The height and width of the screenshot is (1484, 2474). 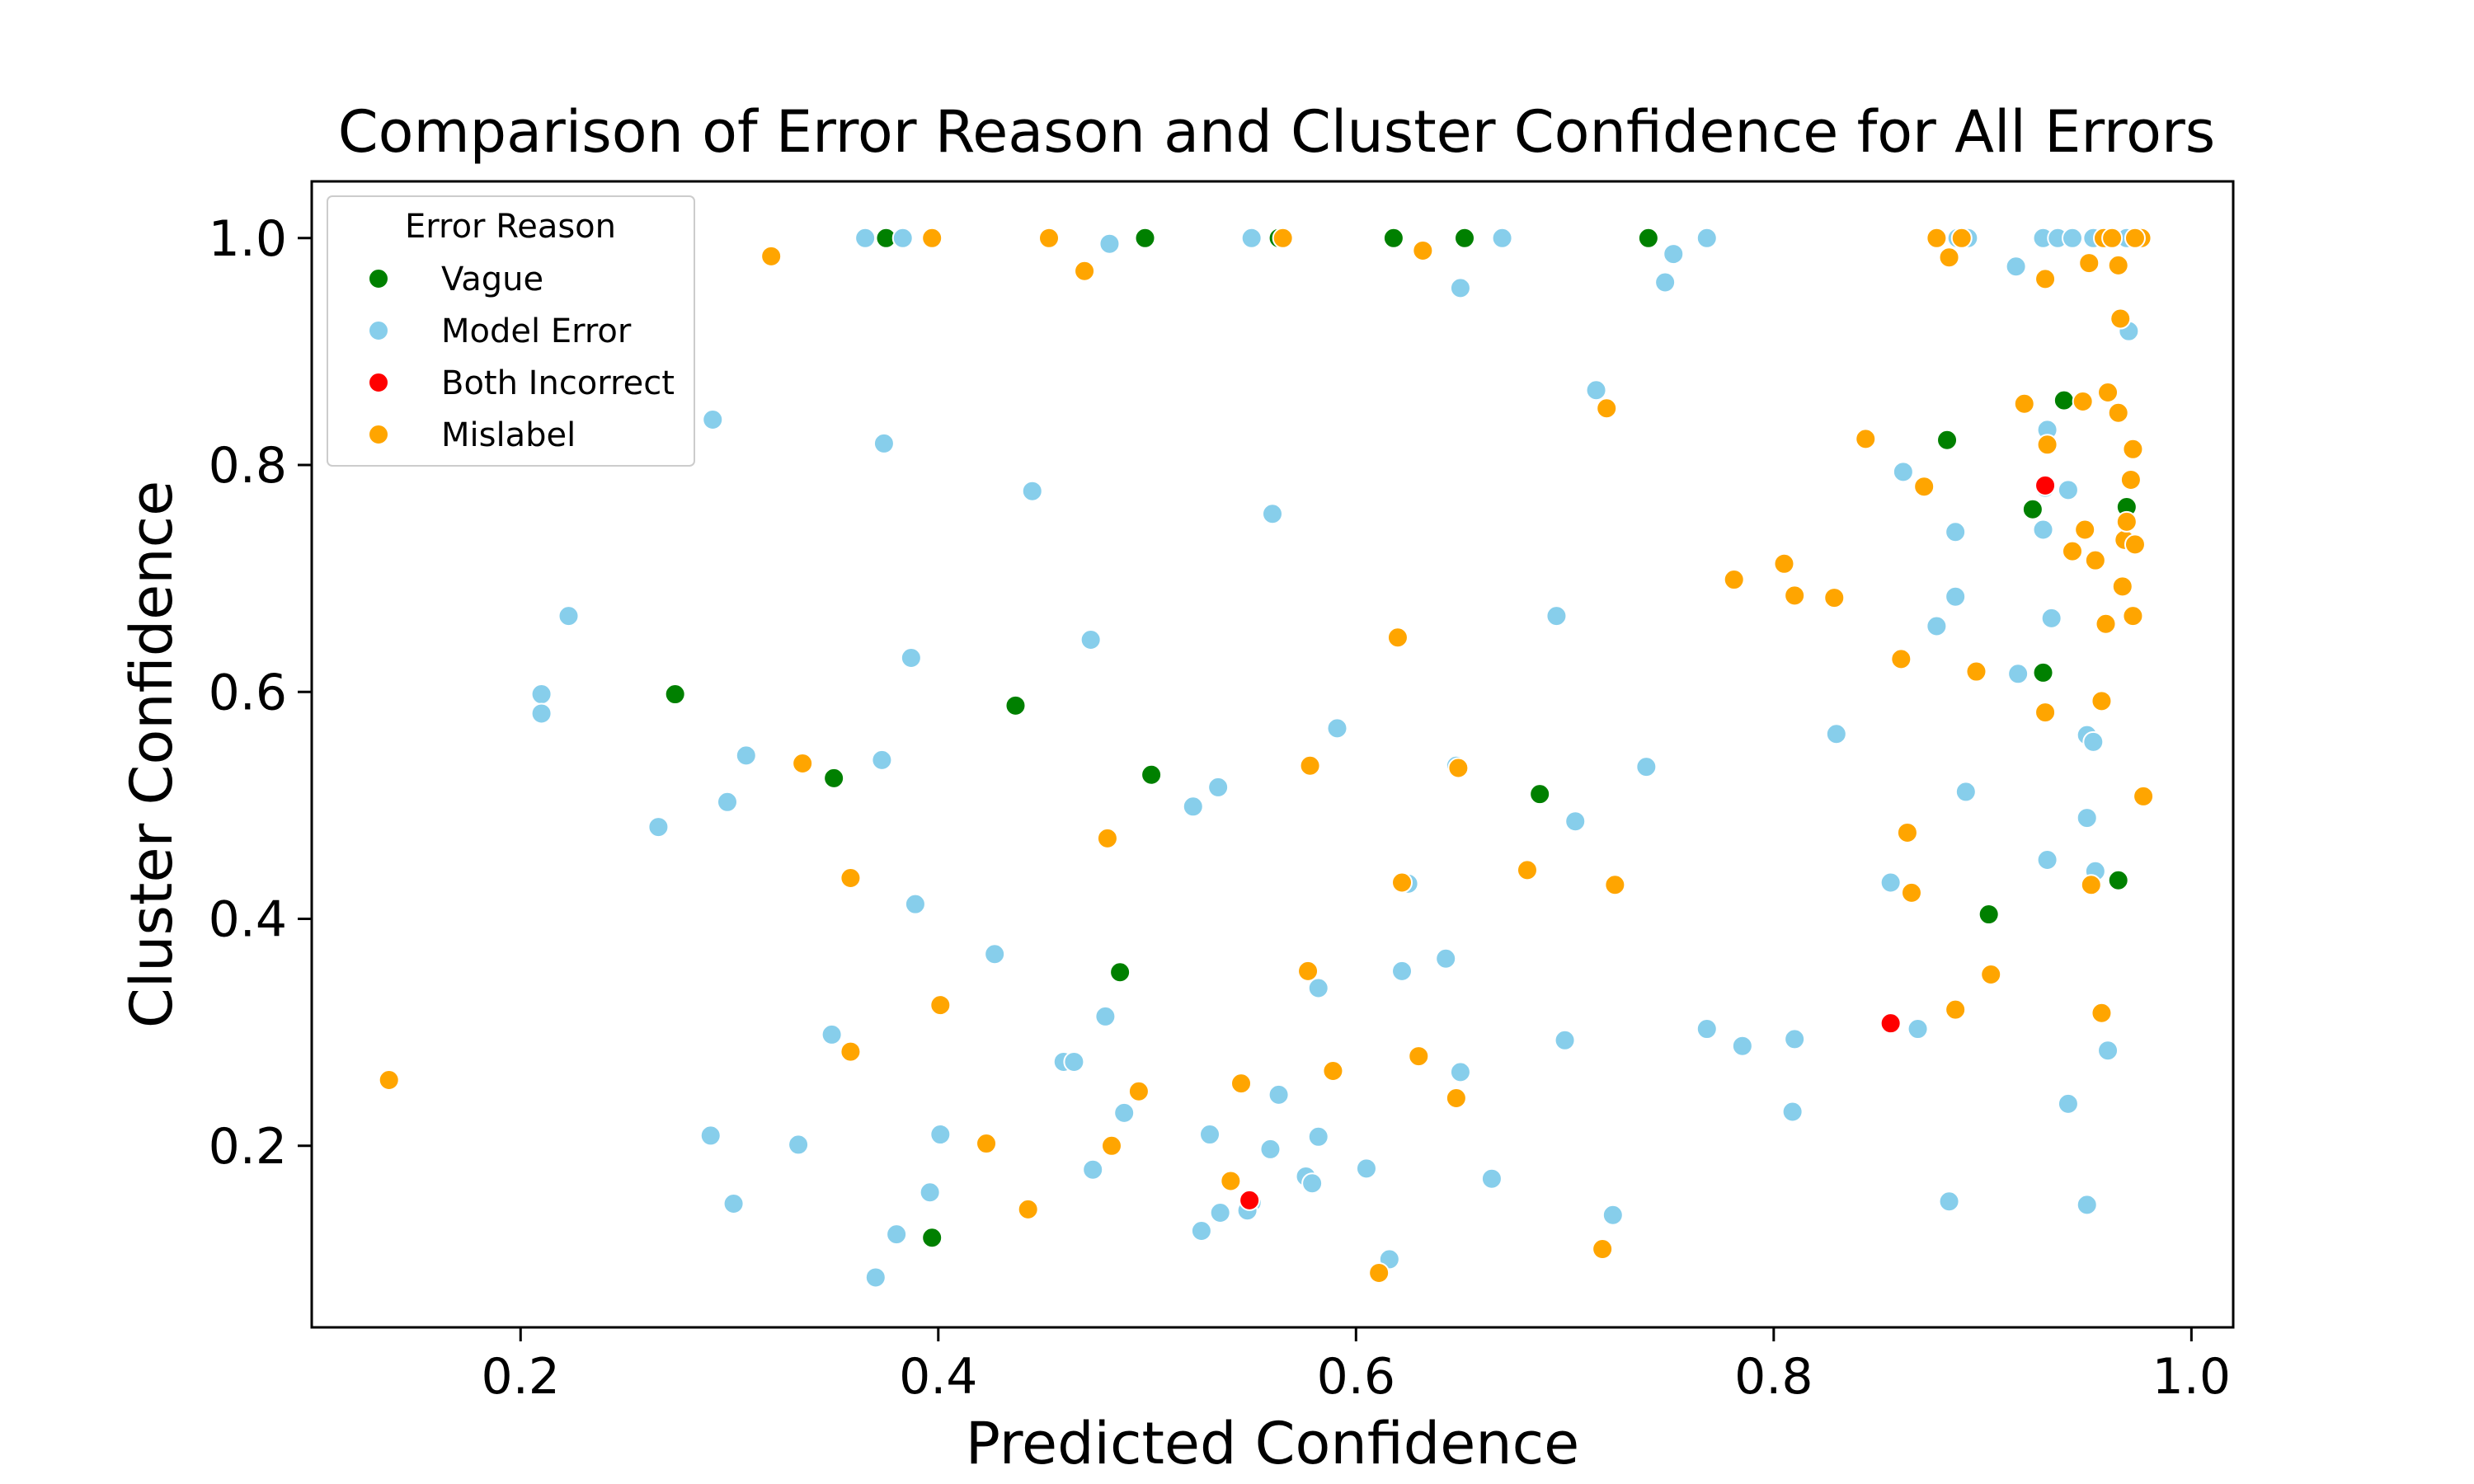 I want to click on y-tick-label: 0.2, so click(x=248, y=1147).